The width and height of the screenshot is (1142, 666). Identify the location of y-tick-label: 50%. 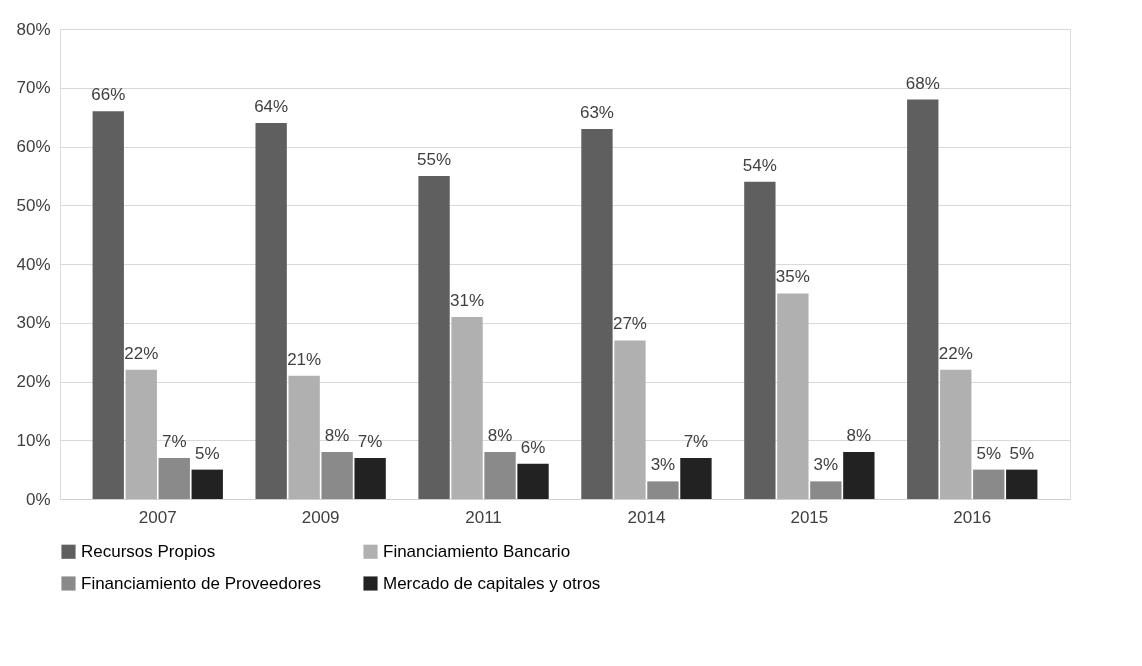
(33, 205).